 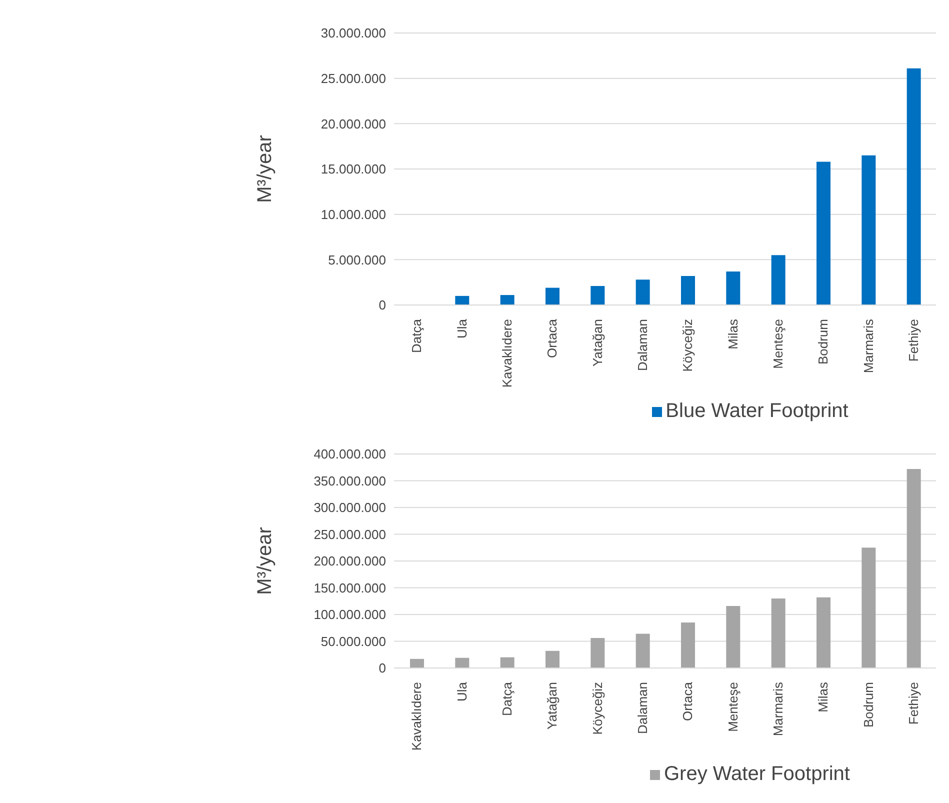 What do you see at coordinates (353, 78) in the screenshot?
I see `y-tick-label: 25.000.000` at bounding box center [353, 78].